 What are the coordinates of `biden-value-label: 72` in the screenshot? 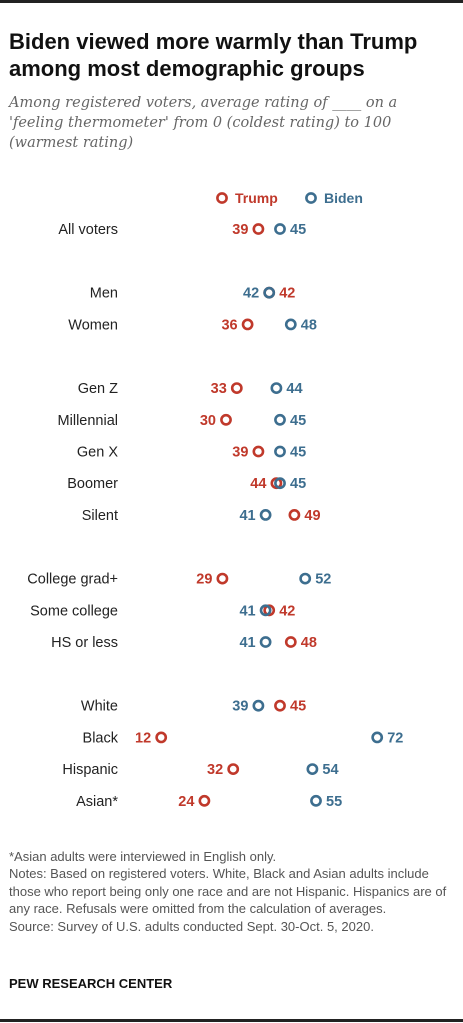 It's located at (395, 738).